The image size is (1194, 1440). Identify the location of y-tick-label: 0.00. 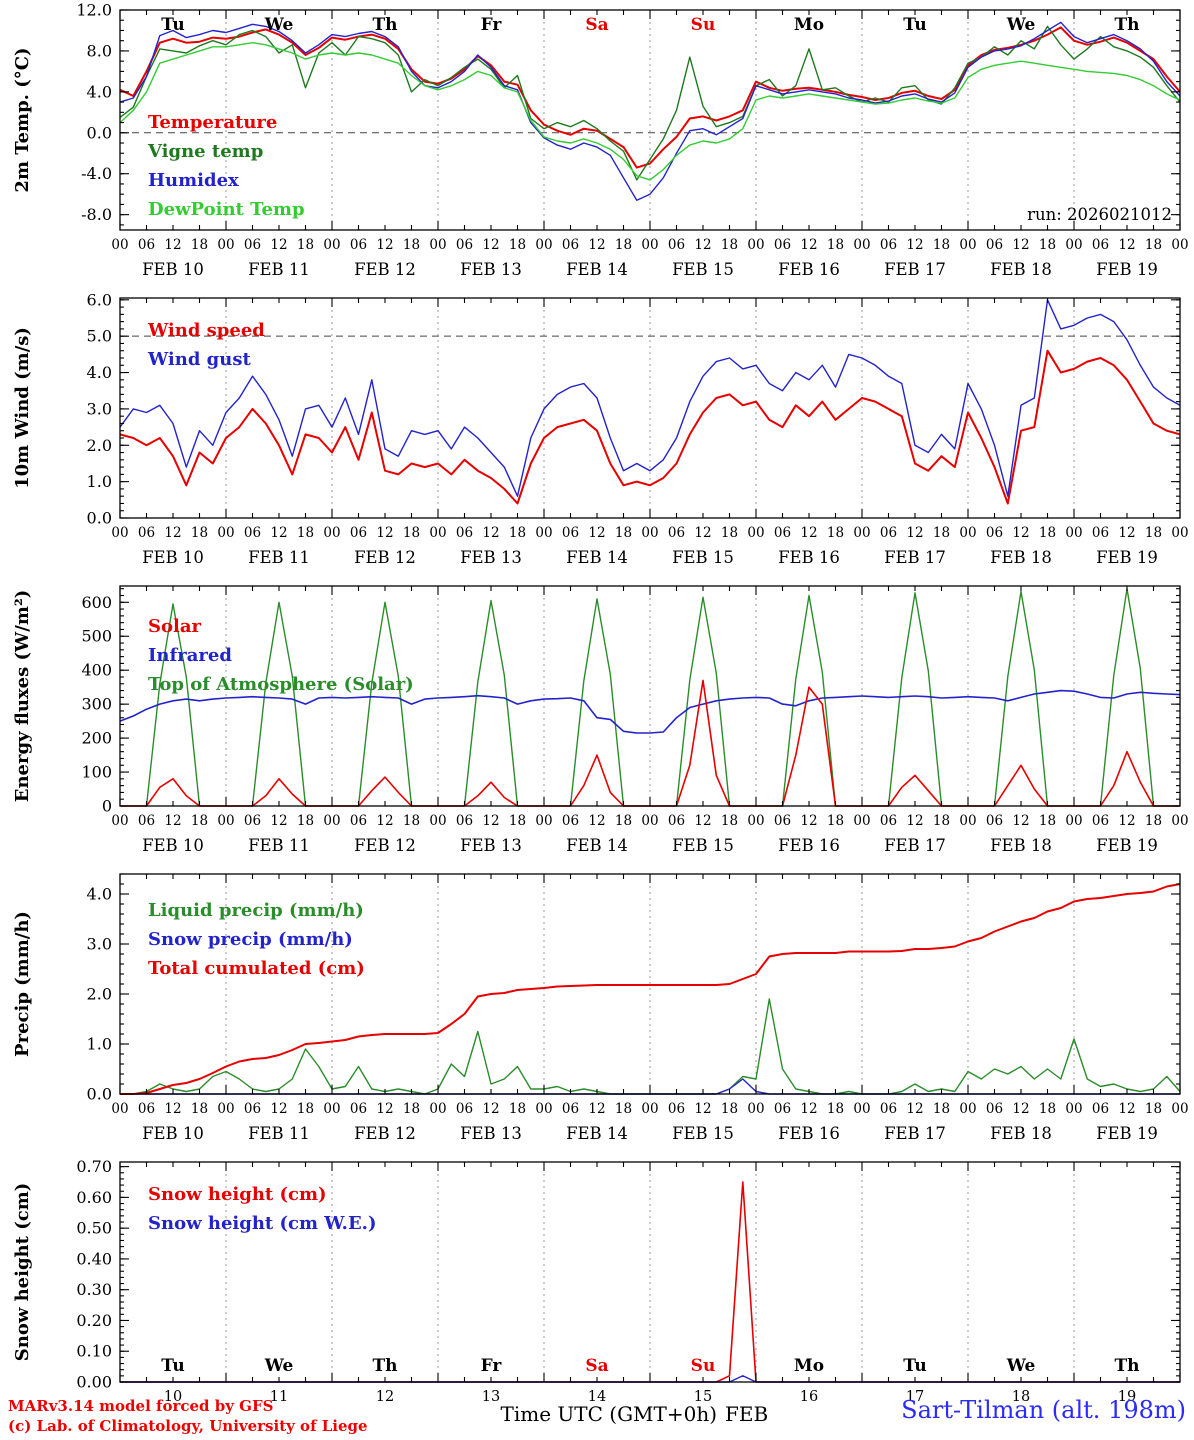
(94, 1382).